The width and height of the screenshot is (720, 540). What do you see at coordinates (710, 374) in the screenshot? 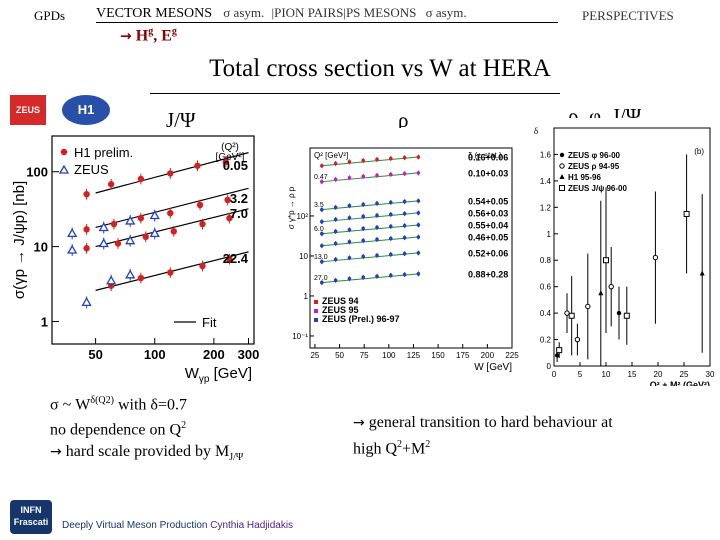
I see `x-tick-label: 30` at bounding box center [710, 374].